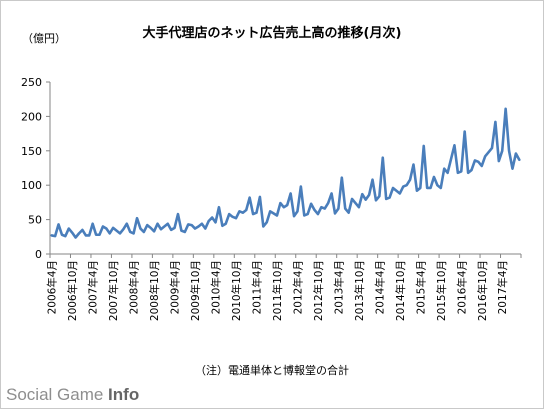  Describe the element at coordinates (124, 394) in the screenshot. I see `logo-text-info: Info` at that location.